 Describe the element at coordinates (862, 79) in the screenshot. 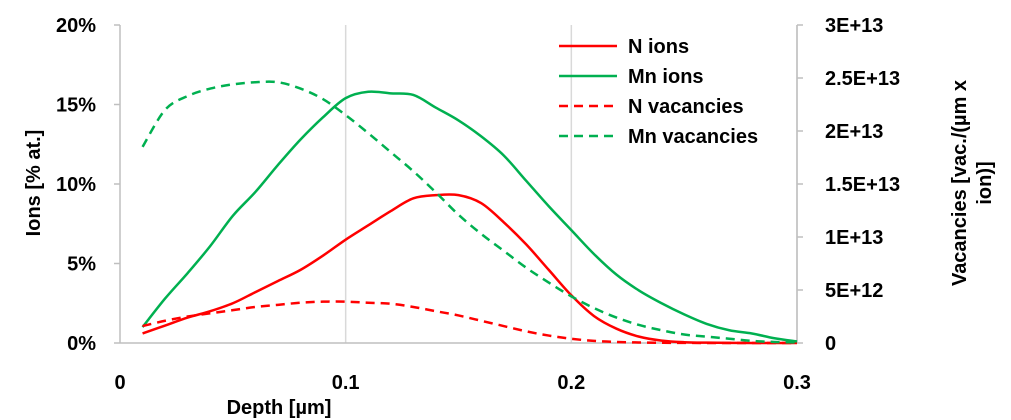

I see `y-right-tick-label: 2.5E+13` at that location.